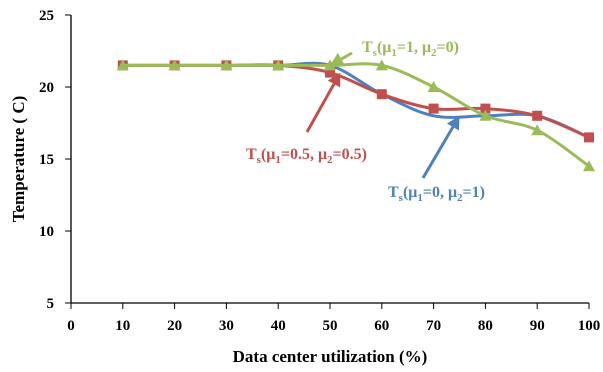 Image resolution: width=603 pixels, height=372 pixels. I want to click on annotation-label-part: =0.5, μ, so click(304, 154).